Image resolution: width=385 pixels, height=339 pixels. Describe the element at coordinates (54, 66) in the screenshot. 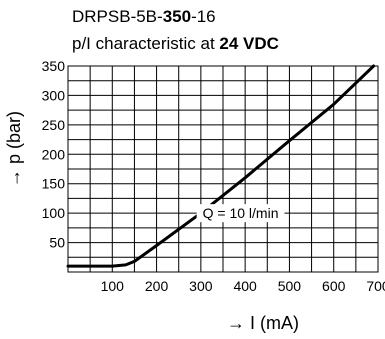

I see `y-tick-label: 350` at that location.